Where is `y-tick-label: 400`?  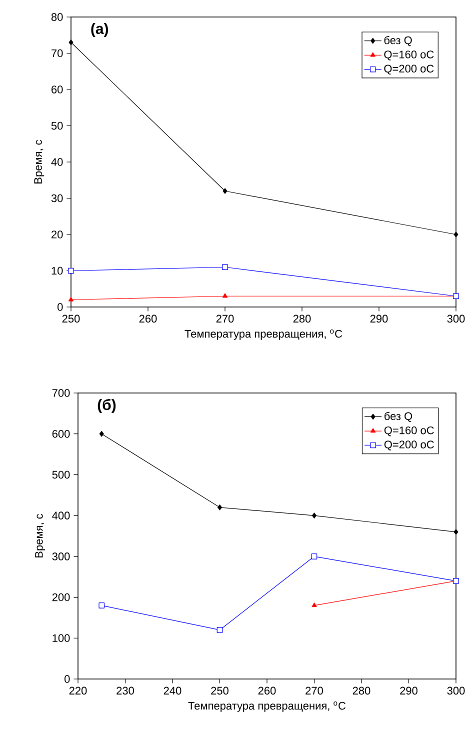 y-tick-label: 400 is located at coordinates (61, 516).